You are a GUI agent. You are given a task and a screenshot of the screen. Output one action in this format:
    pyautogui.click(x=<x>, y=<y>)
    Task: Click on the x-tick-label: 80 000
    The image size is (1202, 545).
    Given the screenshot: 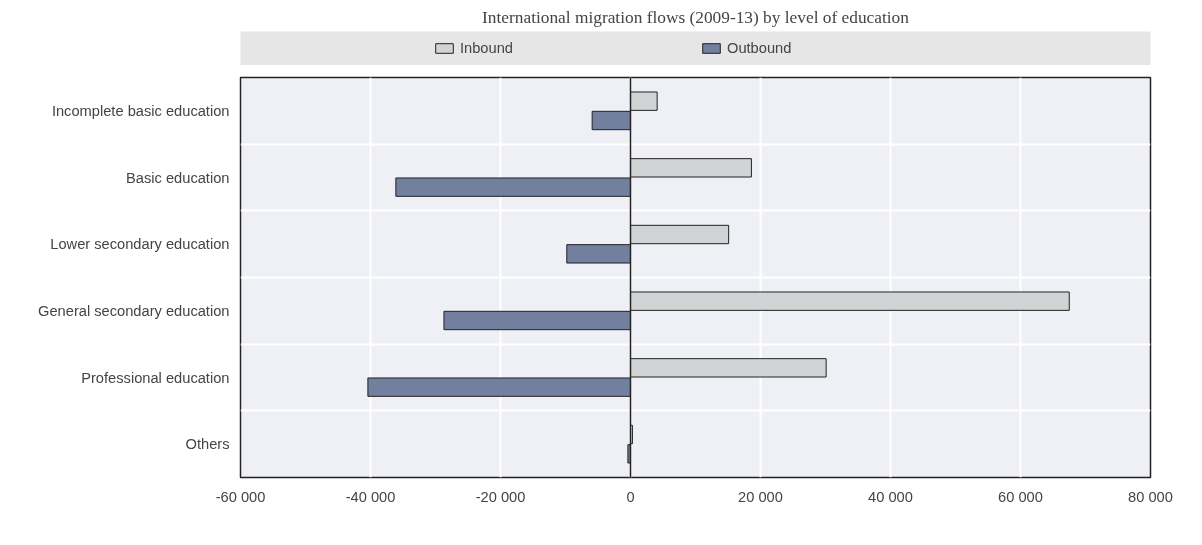 What is the action you would take?
    pyautogui.click(x=1150, y=496)
    